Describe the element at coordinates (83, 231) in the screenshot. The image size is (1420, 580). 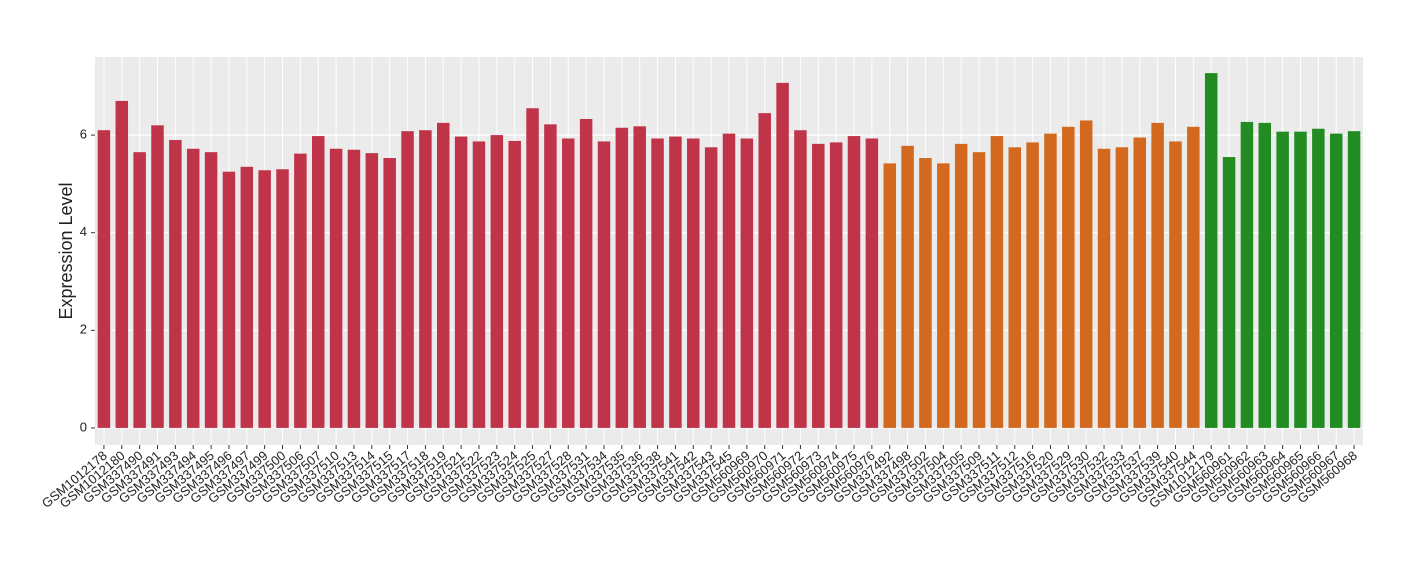
I see `y-tick-label: 4` at that location.